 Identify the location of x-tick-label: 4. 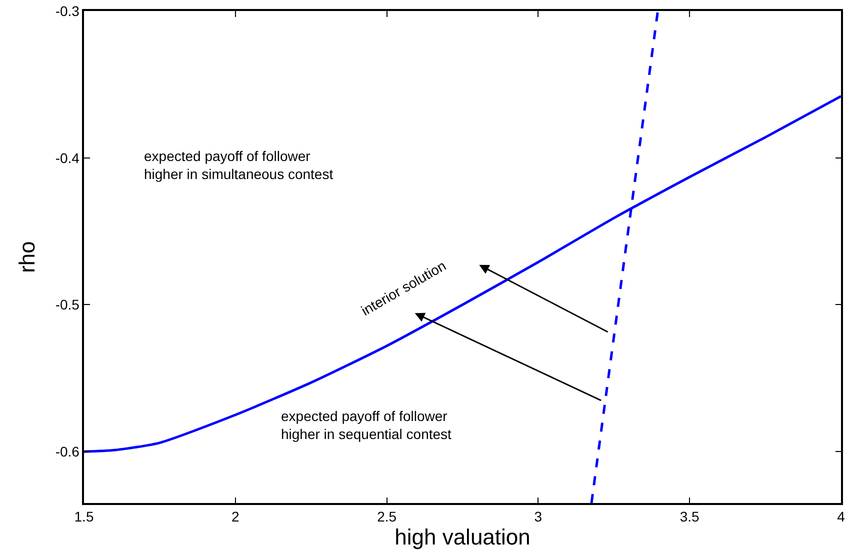
(841, 516).